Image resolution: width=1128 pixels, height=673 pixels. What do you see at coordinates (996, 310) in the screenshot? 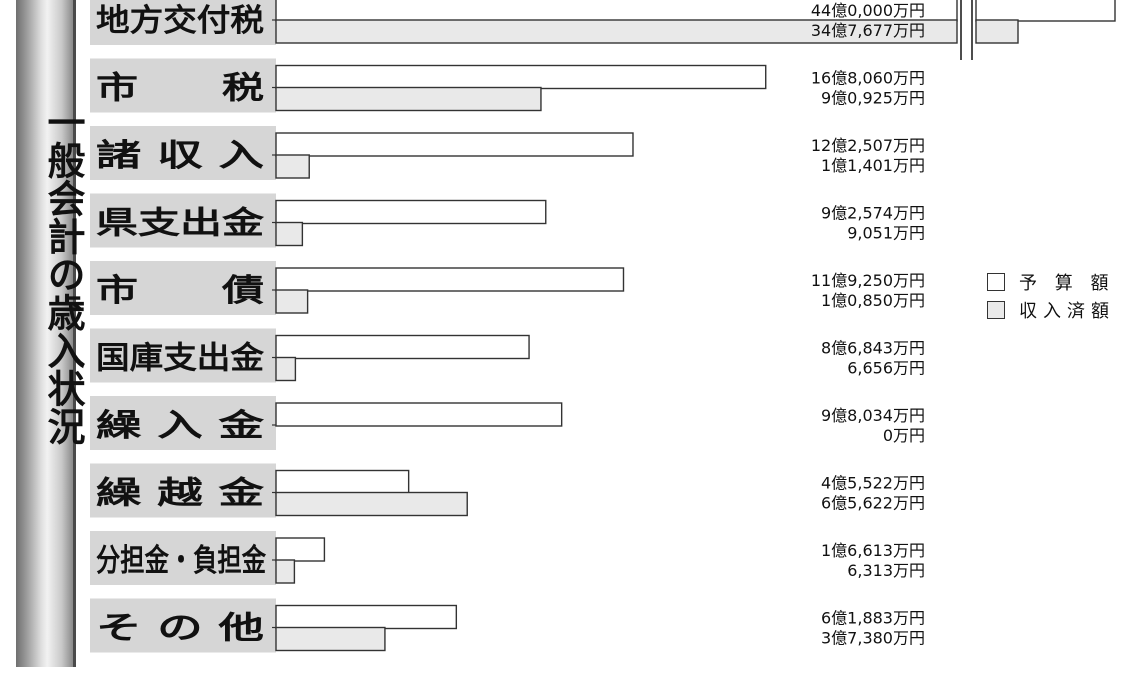
I see `legend-swatch-received` at bounding box center [996, 310].